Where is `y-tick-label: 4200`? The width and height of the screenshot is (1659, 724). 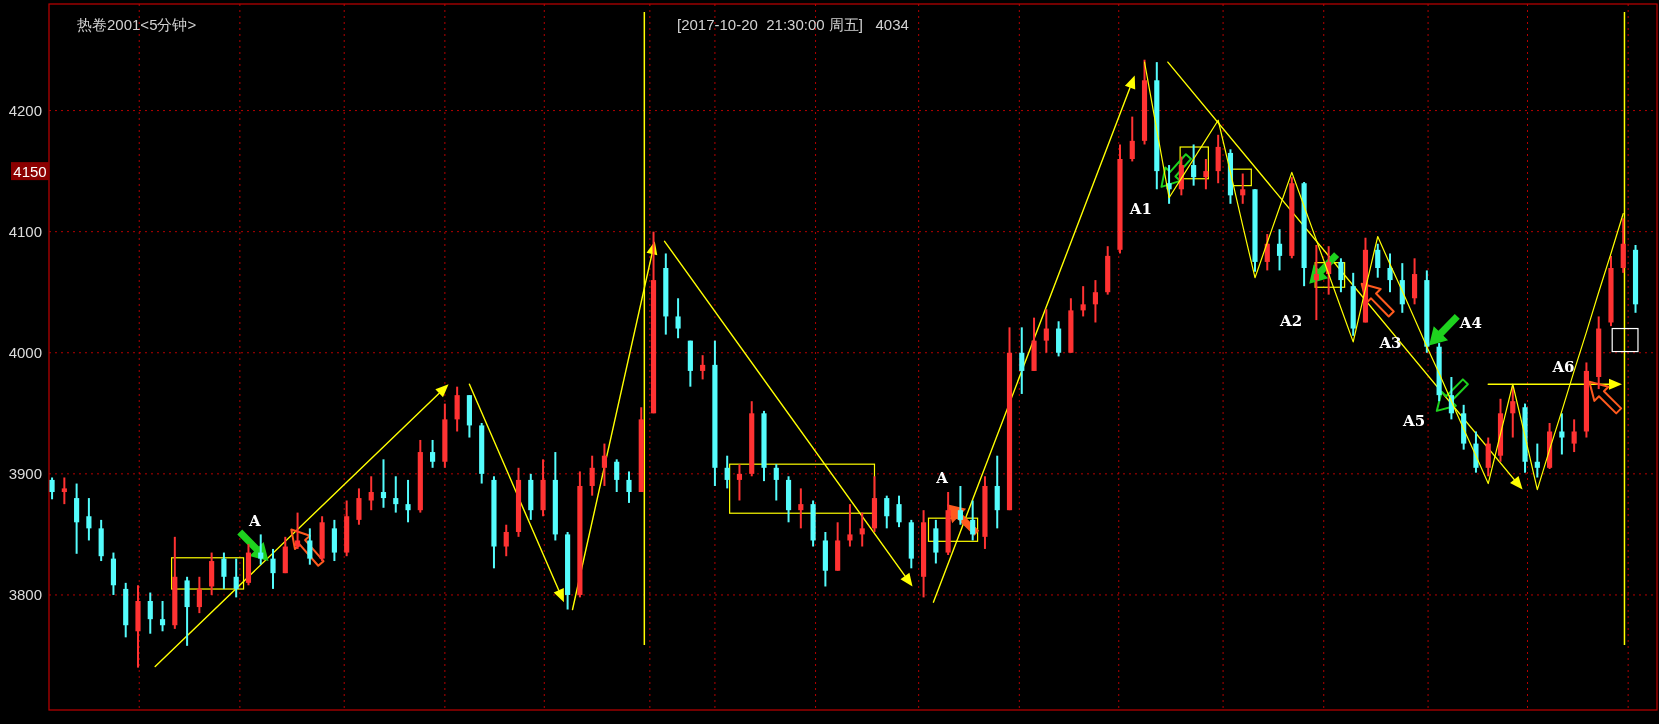
y-tick-label: 4200 is located at coordinates (25, 111).